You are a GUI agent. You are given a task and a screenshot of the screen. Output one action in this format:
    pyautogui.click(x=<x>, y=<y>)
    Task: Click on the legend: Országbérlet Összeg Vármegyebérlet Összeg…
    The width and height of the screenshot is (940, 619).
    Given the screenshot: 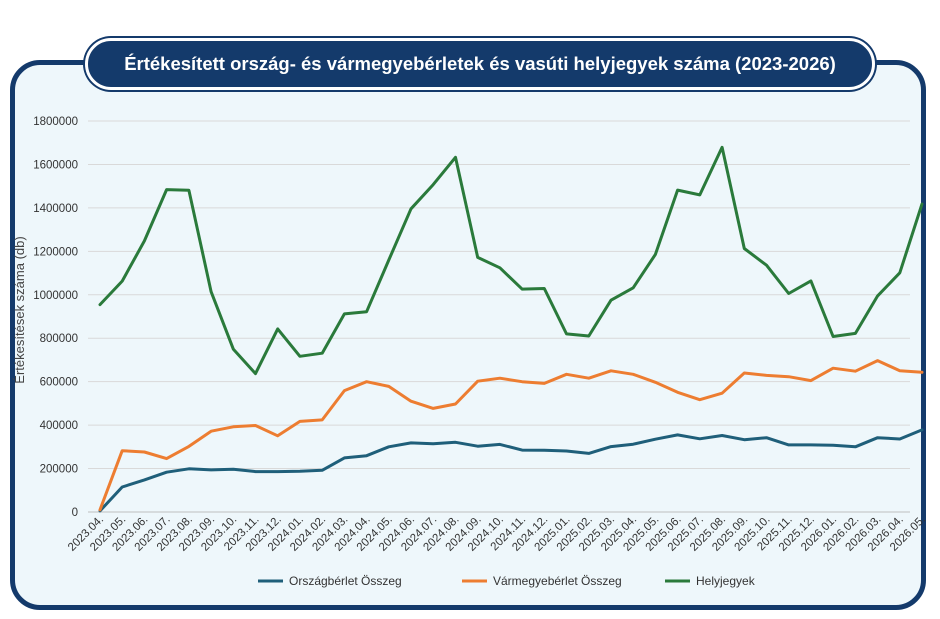 What is the action you would take?
    pyautogui.click(x=507, y=581)
    